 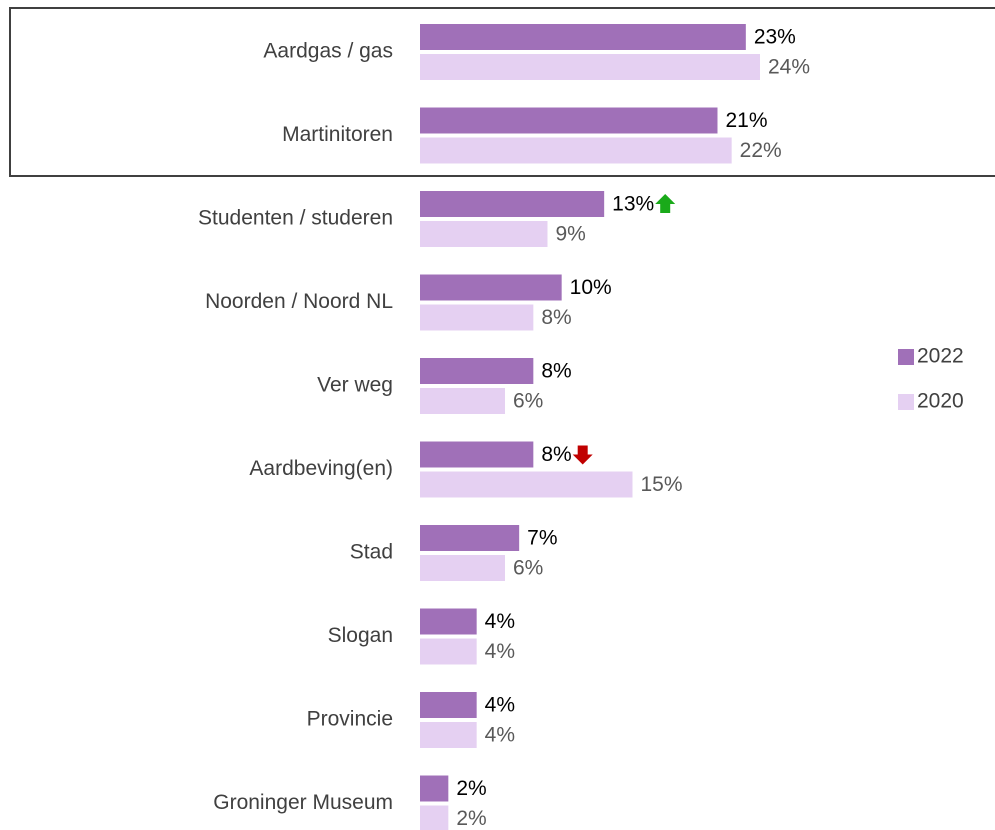 What do you see at coordinates (542, 538) in the screenshot?
I see `value-label: 7%` at bounding box center [542, 538].